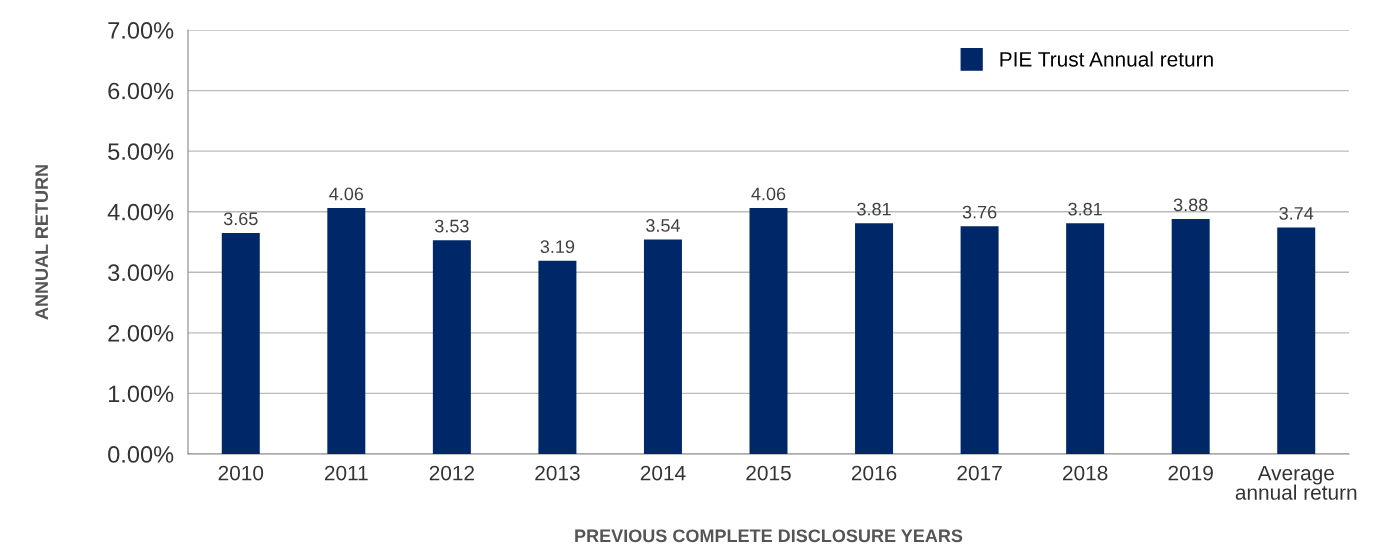  What do you see at coordinates (141, 91) in the screenshot?
I see `y-tick-label: 6.00%` at bounding box center [141, 91].